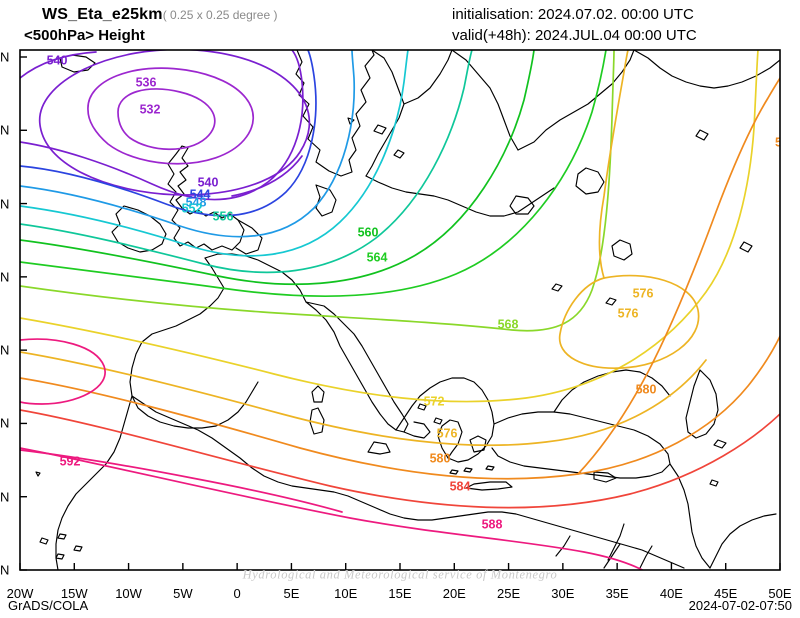 The width and height of the screenshot is (800, 618). What do you see at coordinates (492, 524) in the screenshot?
I see `contour-label: 588` at bounding box center [492, 524].